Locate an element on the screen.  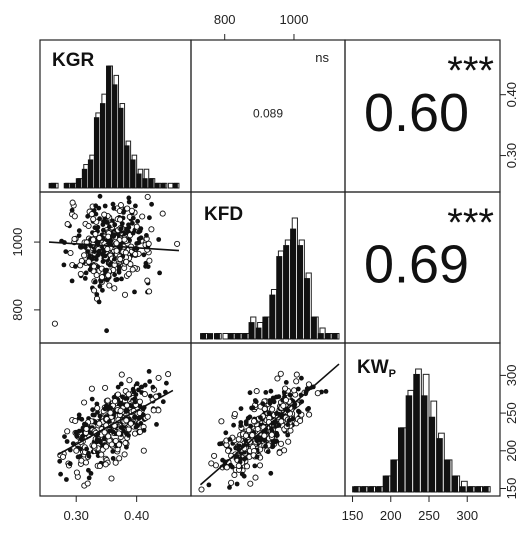
axis-tick-label-bottom: 150 is located at coordinates (353, 515).